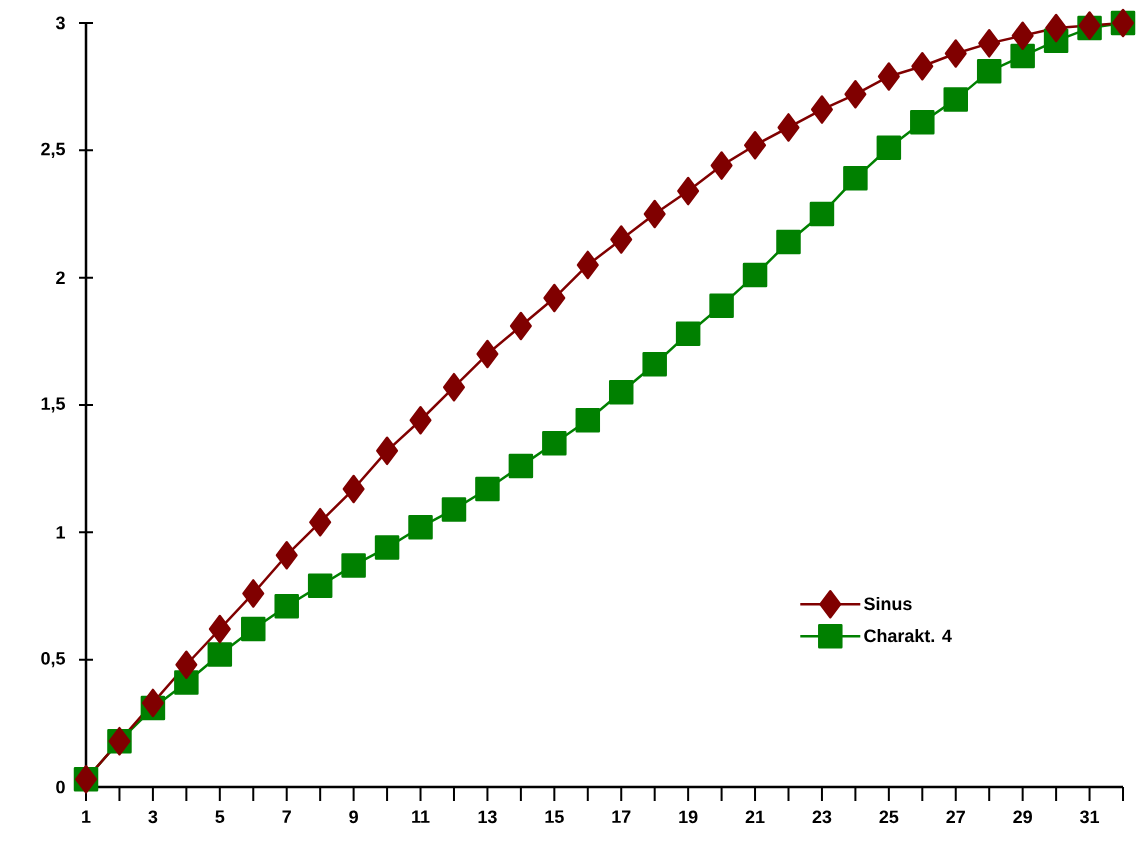 The width and height of the screenshot is (1136, 854). What do you see at coordinates (908, 636) in the screenshot?
I see `legend-label: Charakt. 4` at bounding box center [908, 636].